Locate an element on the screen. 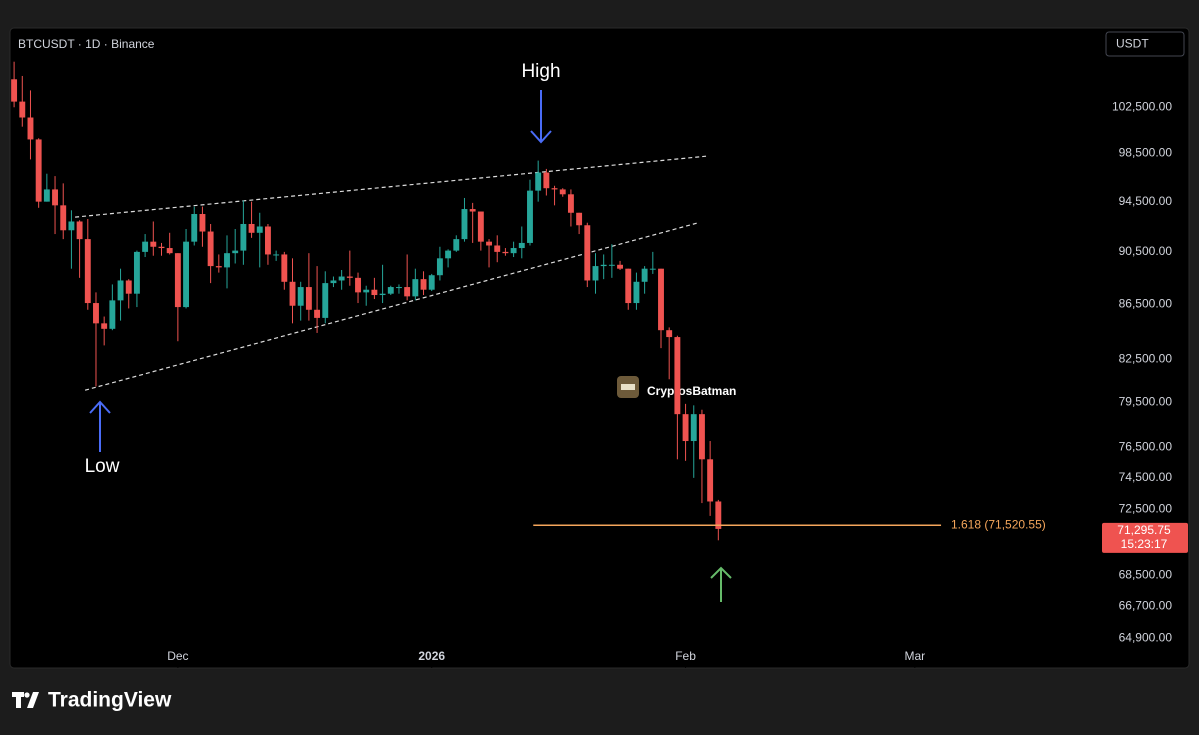 The width and height of the screenshot is (1199, 735). currency-label: USDT is located at coordinates (1132, 44).